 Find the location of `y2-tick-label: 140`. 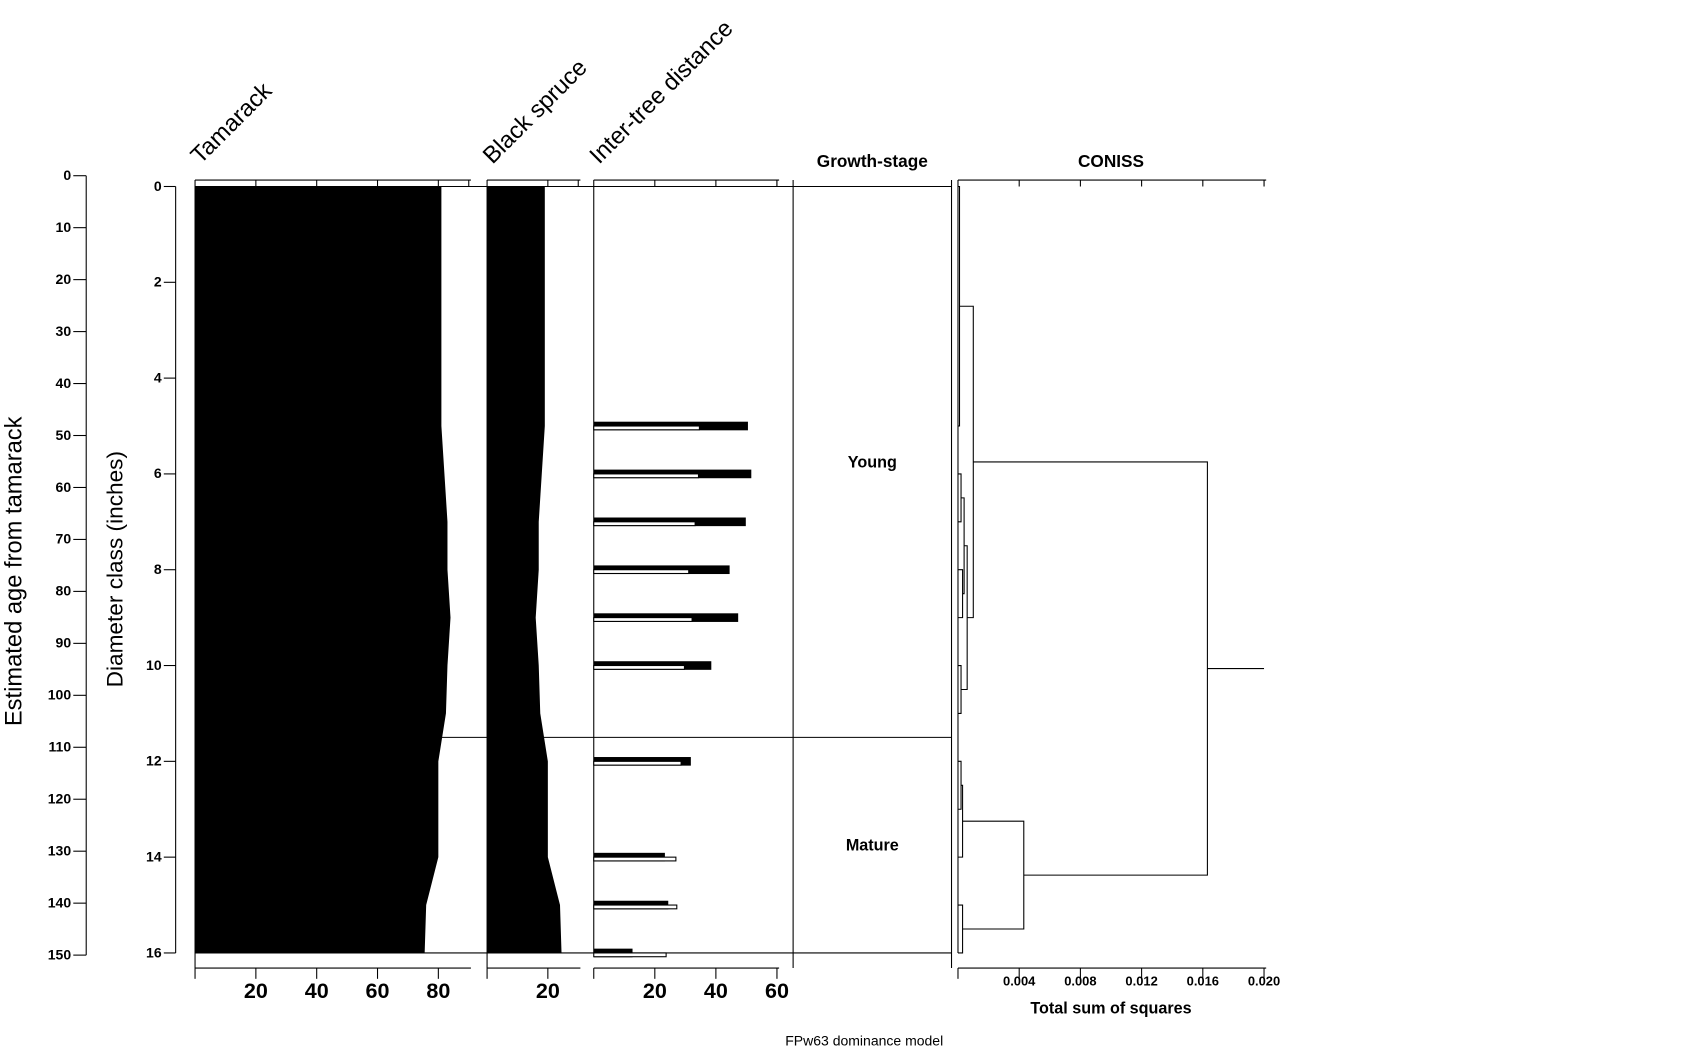

y2-tick-label: 140 is located at coordinates (60, 902).